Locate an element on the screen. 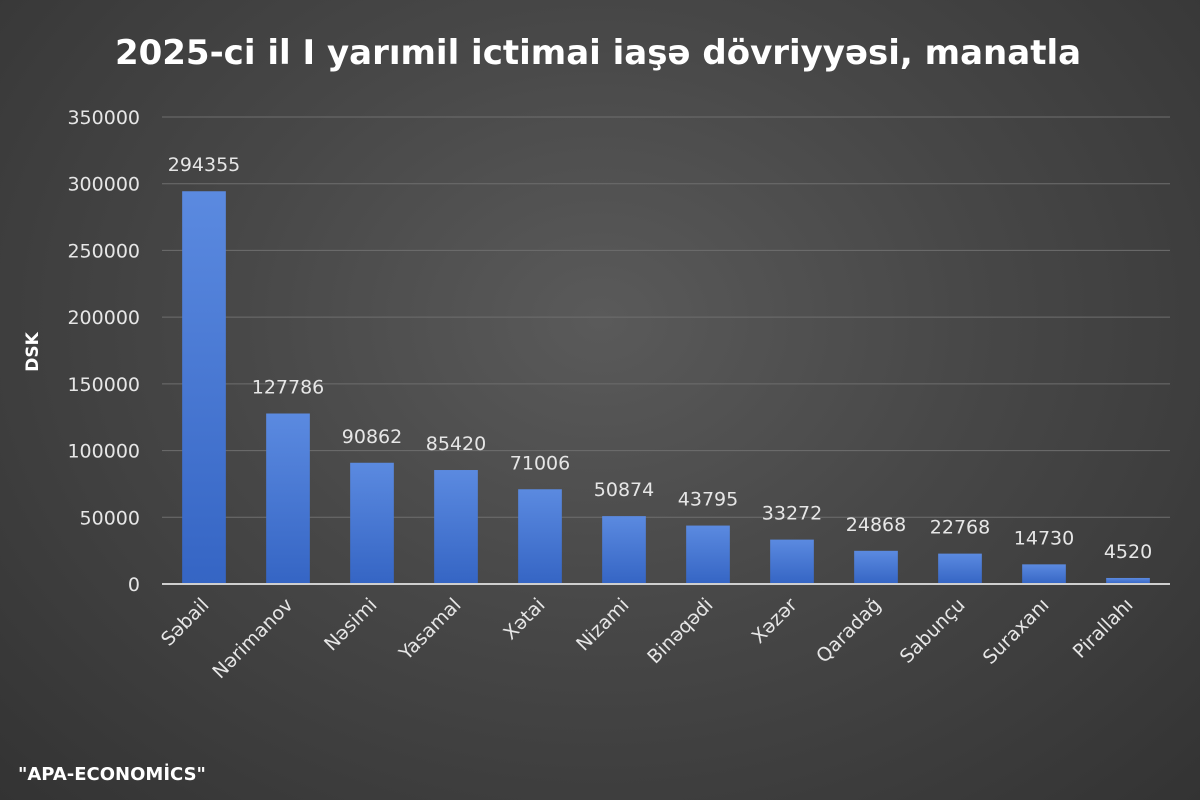  data-label: 24868 is located at coordinates (876, 525).